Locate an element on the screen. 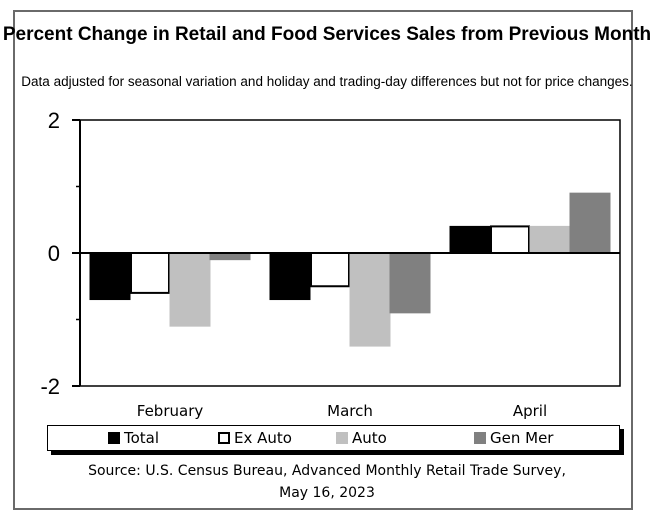 Image resolution: width=654 pixels, height=529 pixels. bar-ex-auto-april is located at coordinates (510, 239).